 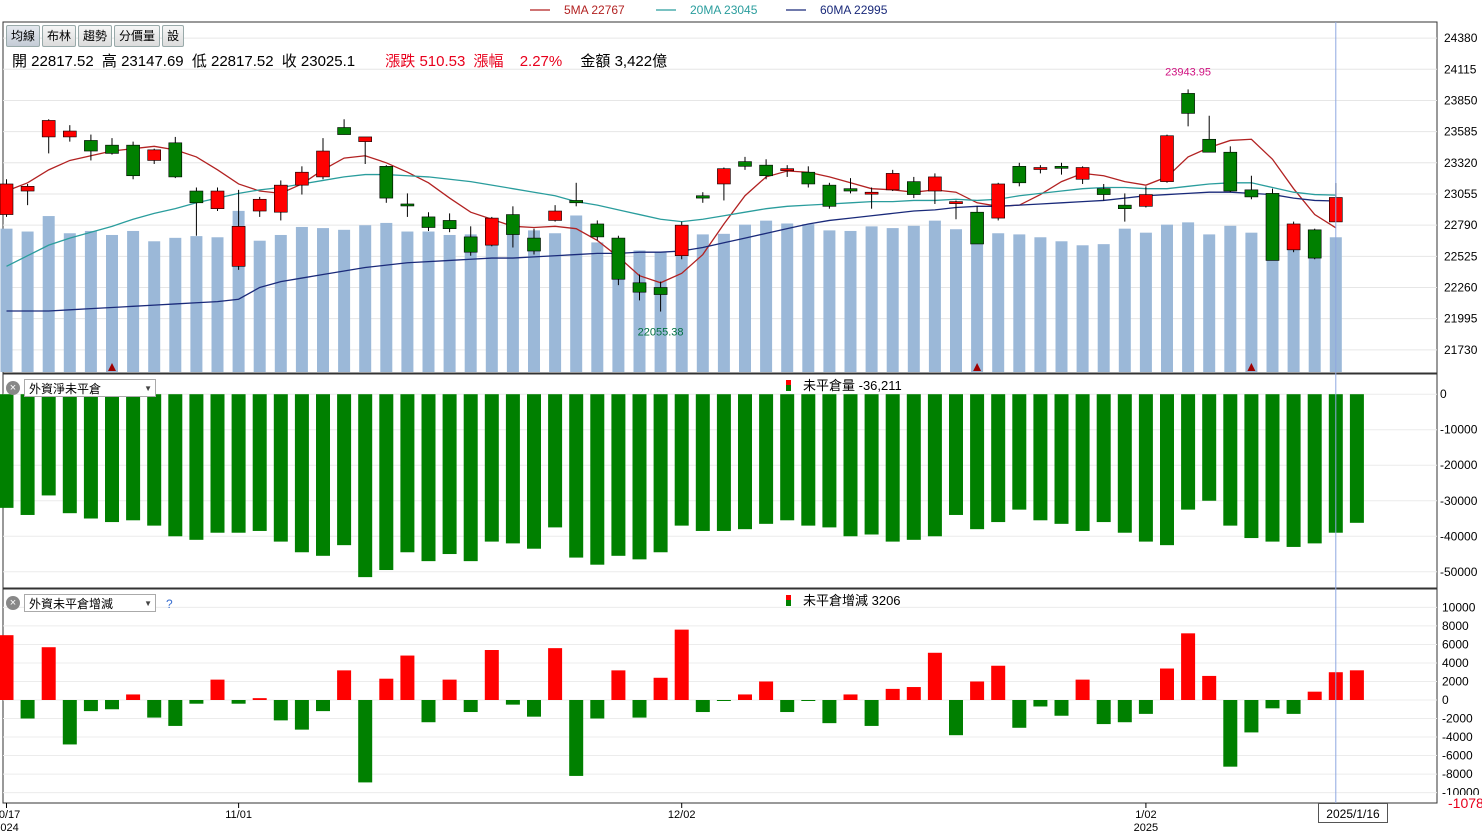 What do you see at coordinates (1461, 256) in the screenshot?
I see `price-tick-label: 22525` at bounding box center [1461, 256].